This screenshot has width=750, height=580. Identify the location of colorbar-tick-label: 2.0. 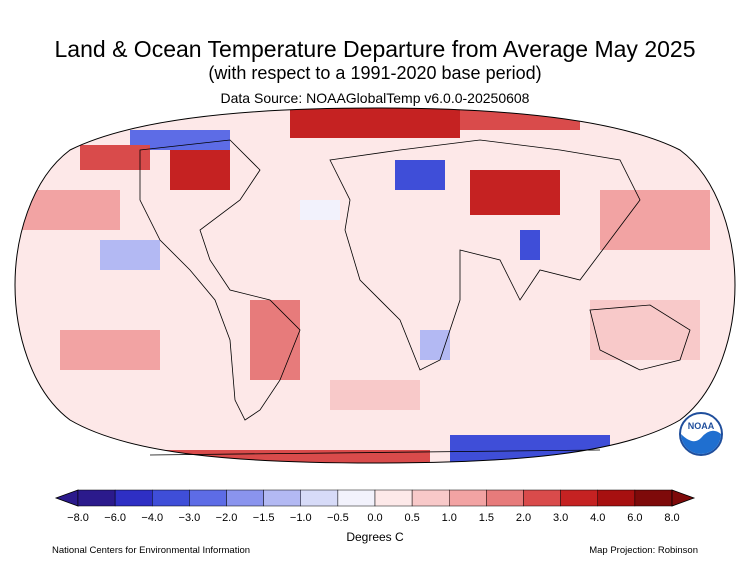
(523, 518).